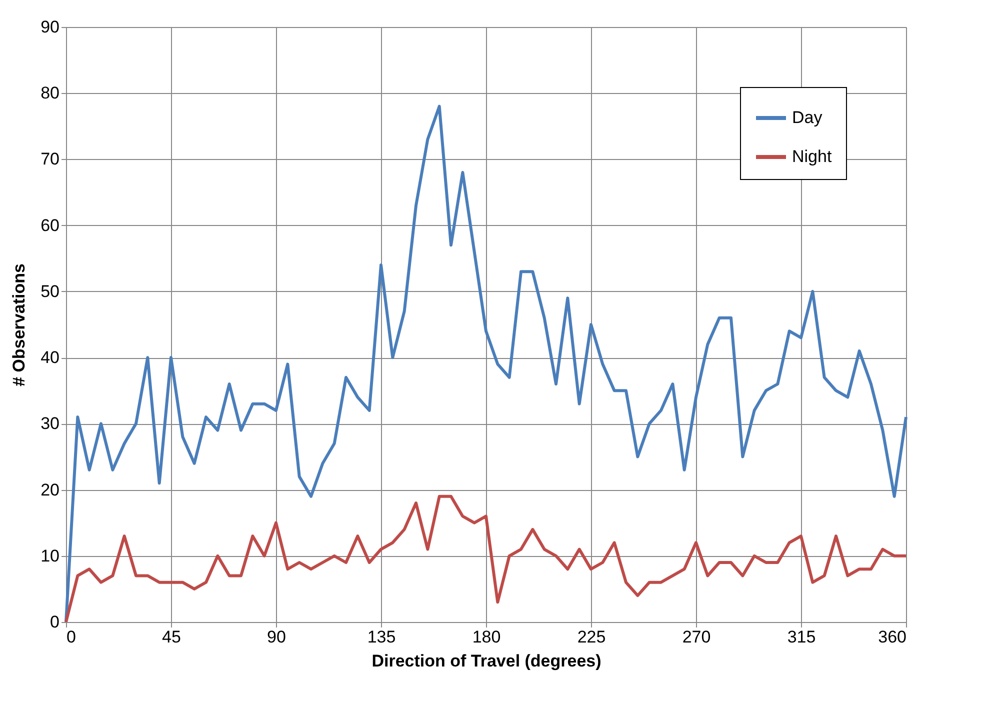 This screenshot has height=712, width=991. Describe the element at coordinates (50, 27) in the screenshot. I see `y-tick-label: 90` at that location.